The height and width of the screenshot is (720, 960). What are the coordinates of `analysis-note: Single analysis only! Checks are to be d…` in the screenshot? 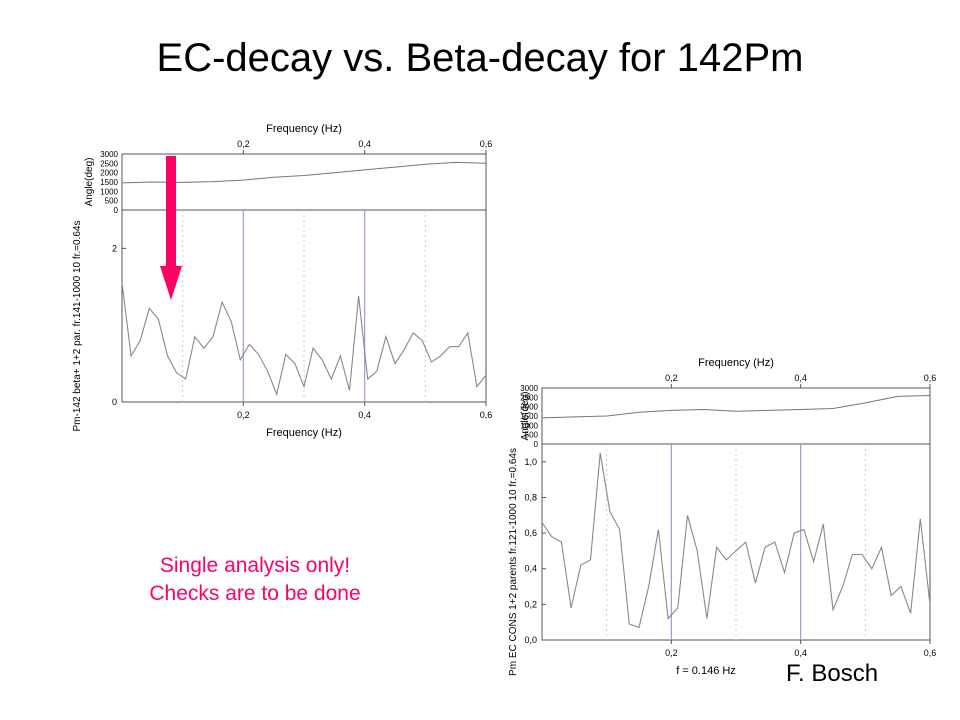 It's located at (255, 580).